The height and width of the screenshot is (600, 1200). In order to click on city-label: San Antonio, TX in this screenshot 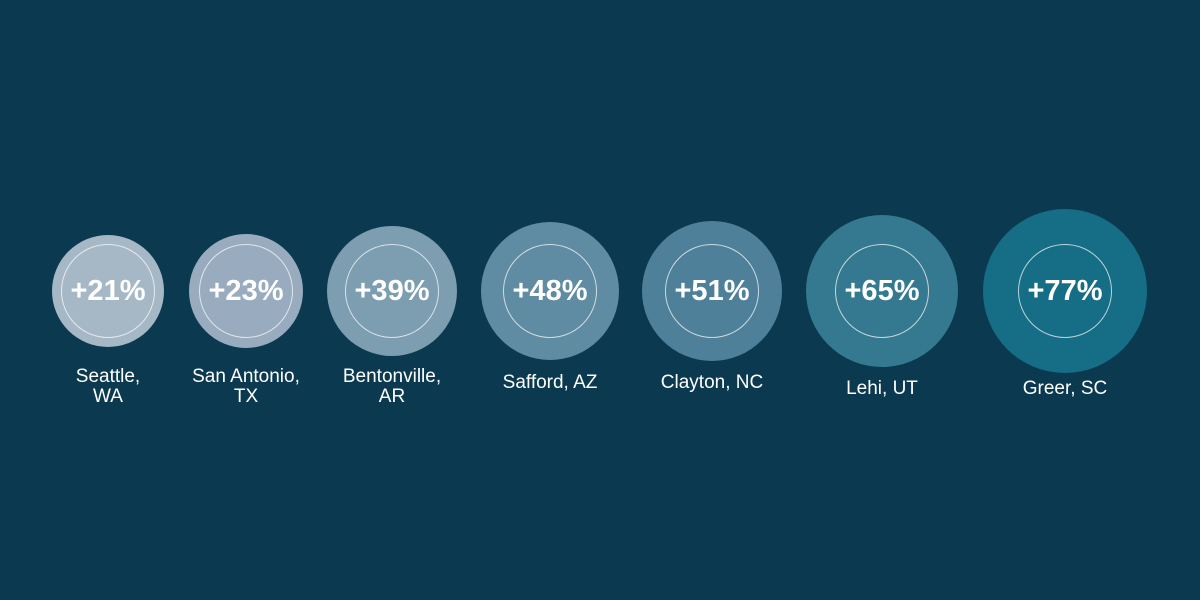, I will do `click(246, 387)`.